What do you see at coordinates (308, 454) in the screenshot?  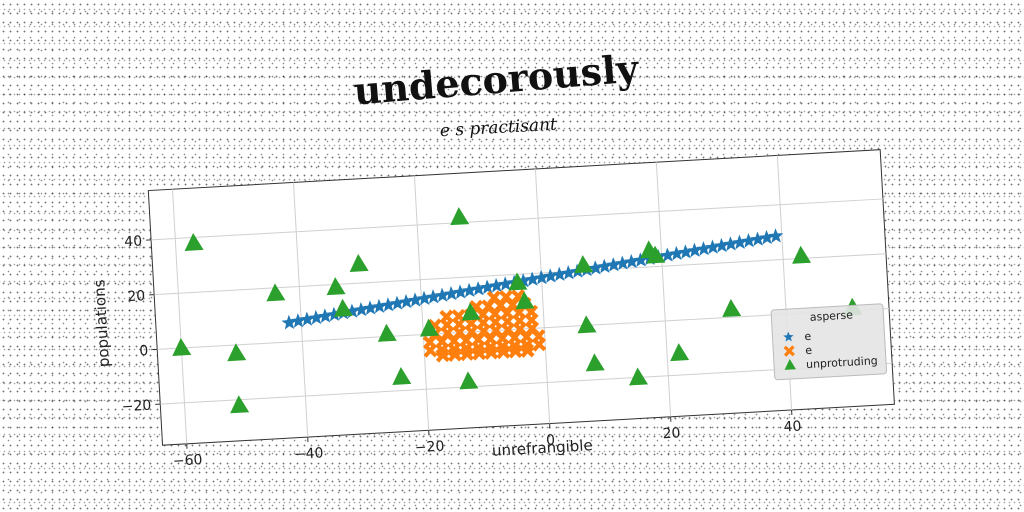 I see `x-tick-label: −40` at bounding box center [308, 454].